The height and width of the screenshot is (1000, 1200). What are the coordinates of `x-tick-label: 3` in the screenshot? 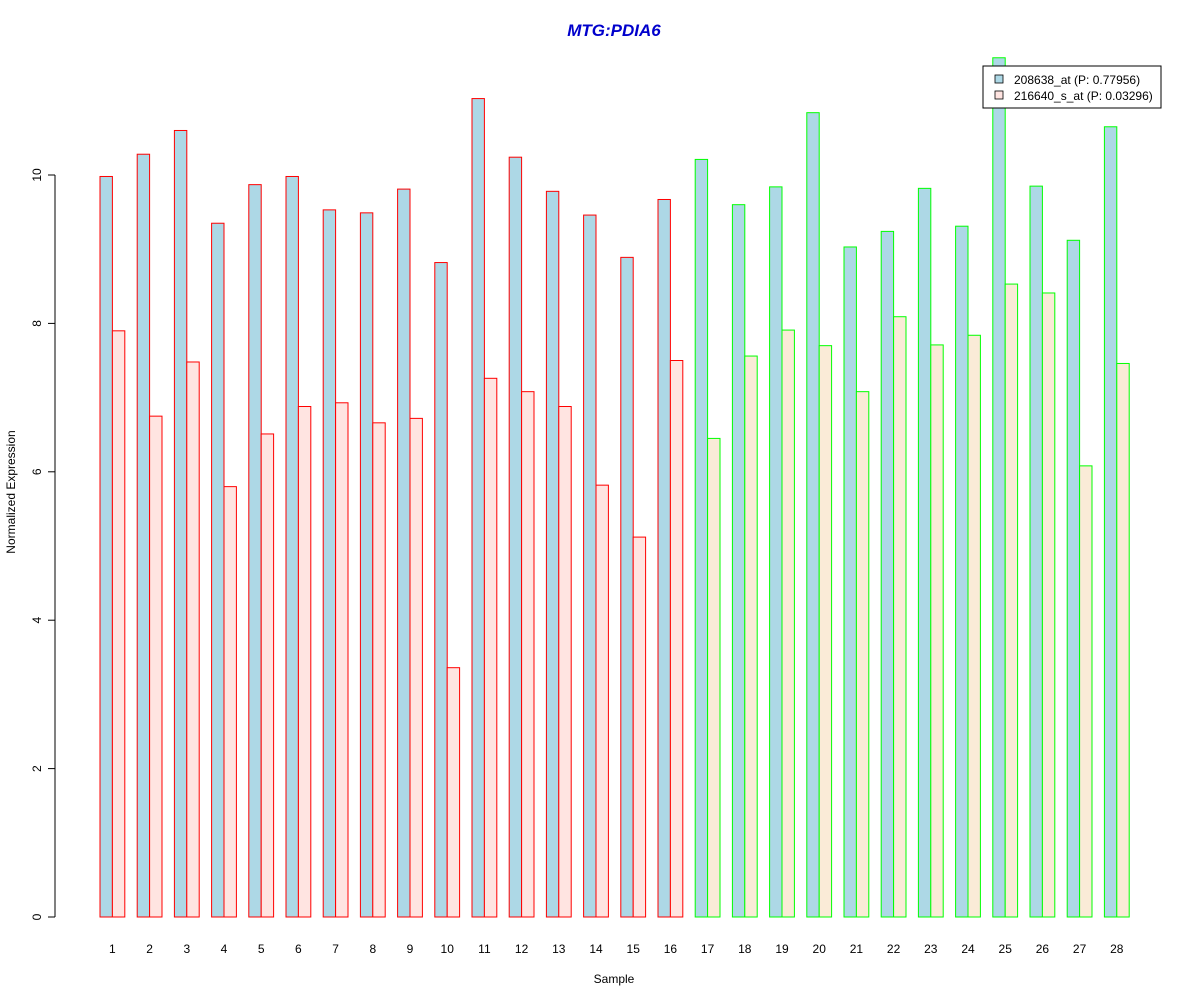 It's located at (186, 949).